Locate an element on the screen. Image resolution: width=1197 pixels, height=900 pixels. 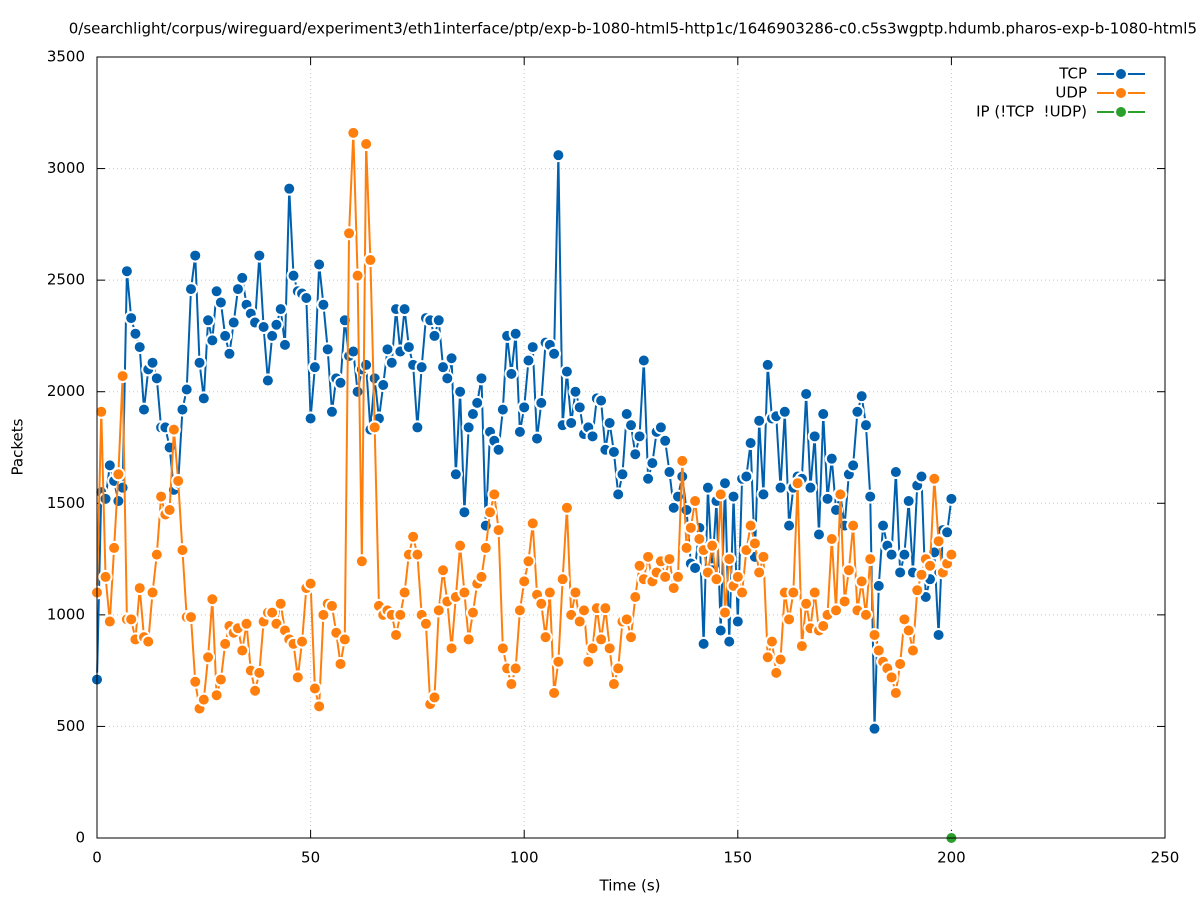
legend-label: TCP is located at coordinates (1072, 74).